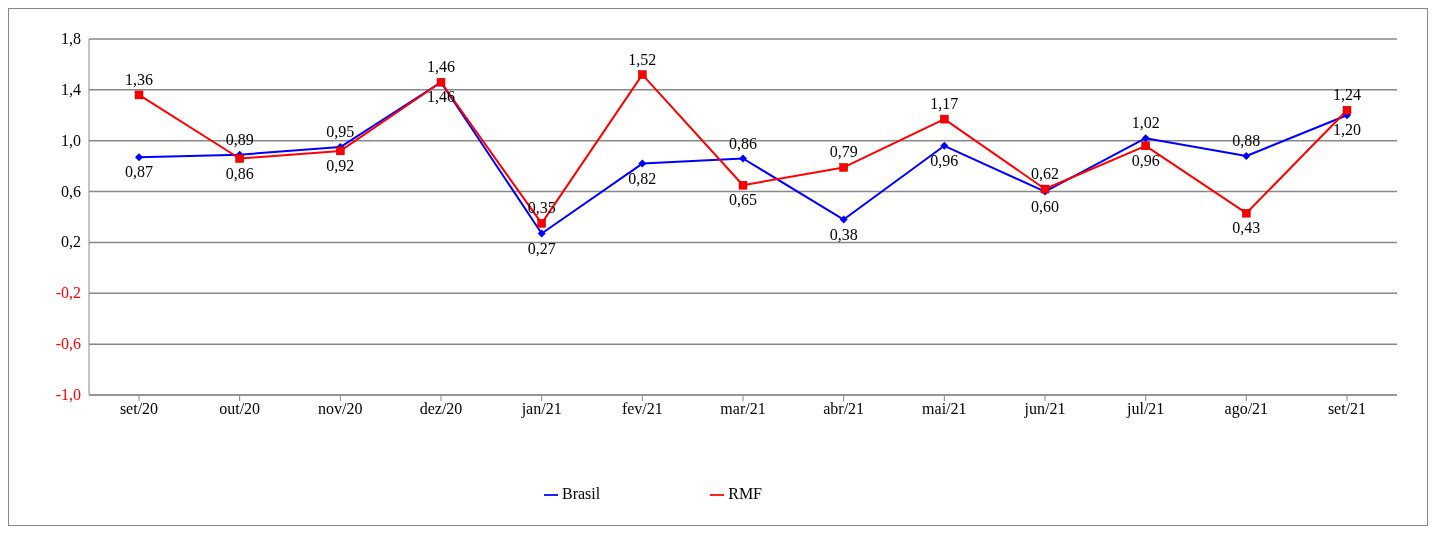  I want to click on data-label: 0,79, so click(843, 152).